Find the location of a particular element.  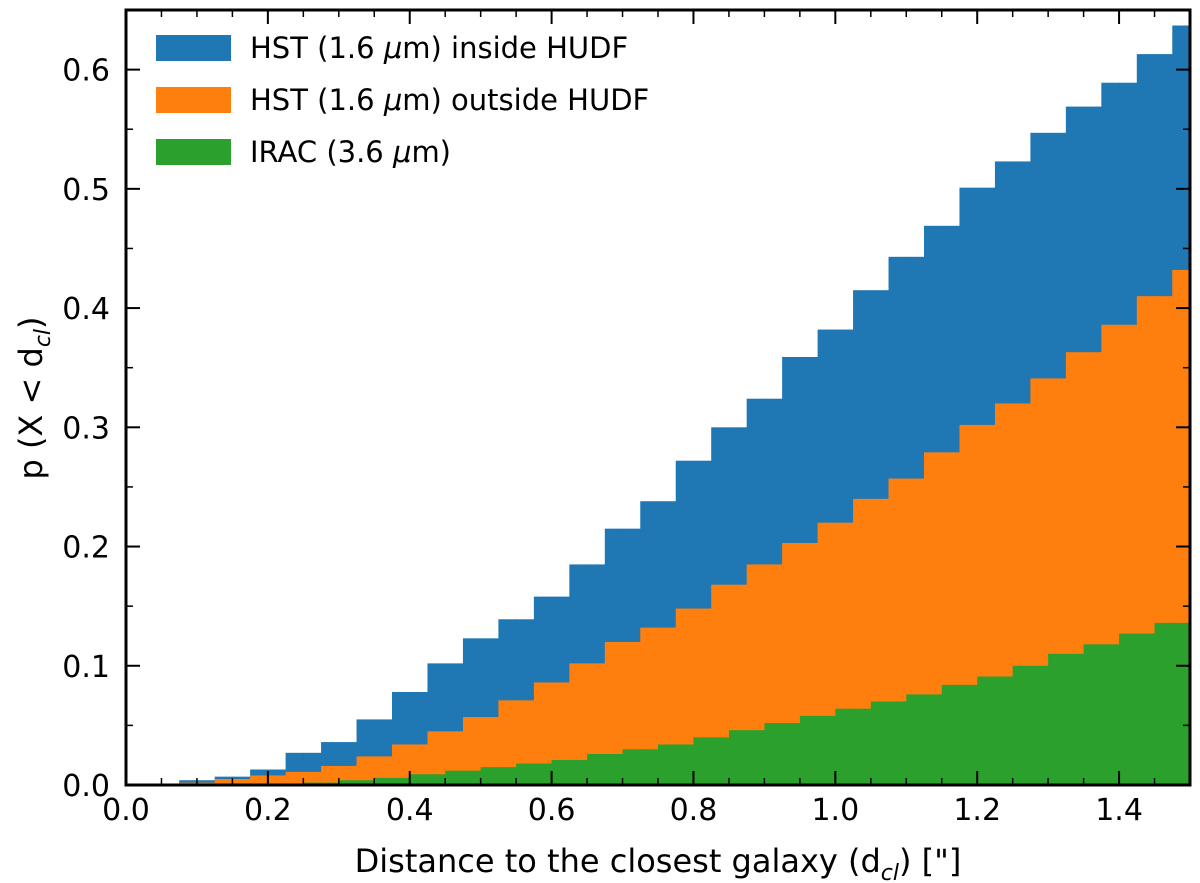

legend-label: HST (1.6 μm) outside HUDF is located at coordinates (449, 100).